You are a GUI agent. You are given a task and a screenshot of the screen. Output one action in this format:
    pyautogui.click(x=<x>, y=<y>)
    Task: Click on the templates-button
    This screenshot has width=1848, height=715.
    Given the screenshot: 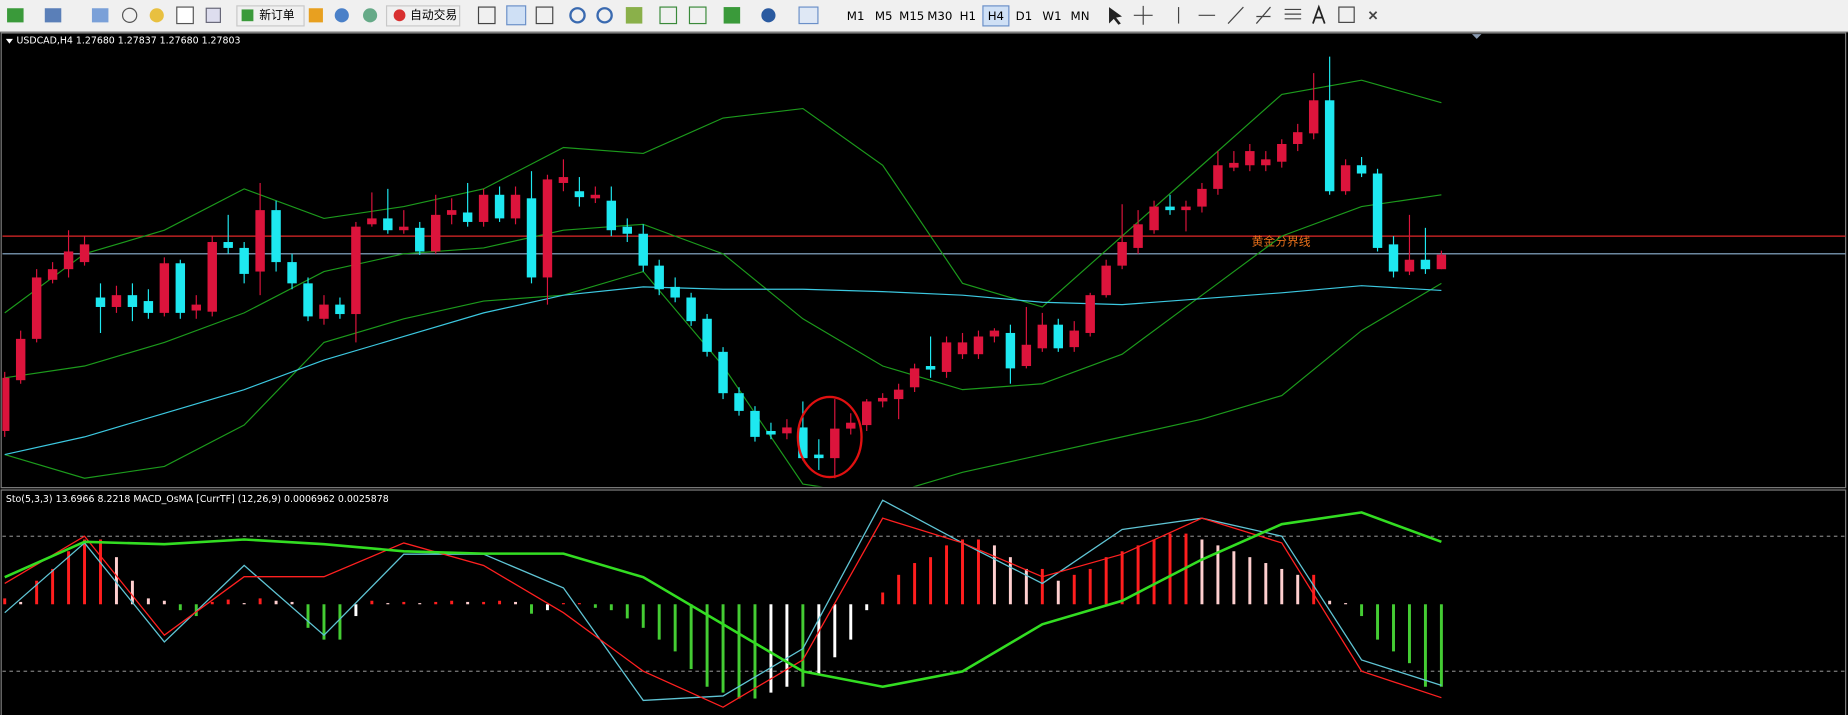 What is the action you would take?
    pyautogui.click(x=808, y=15)
    